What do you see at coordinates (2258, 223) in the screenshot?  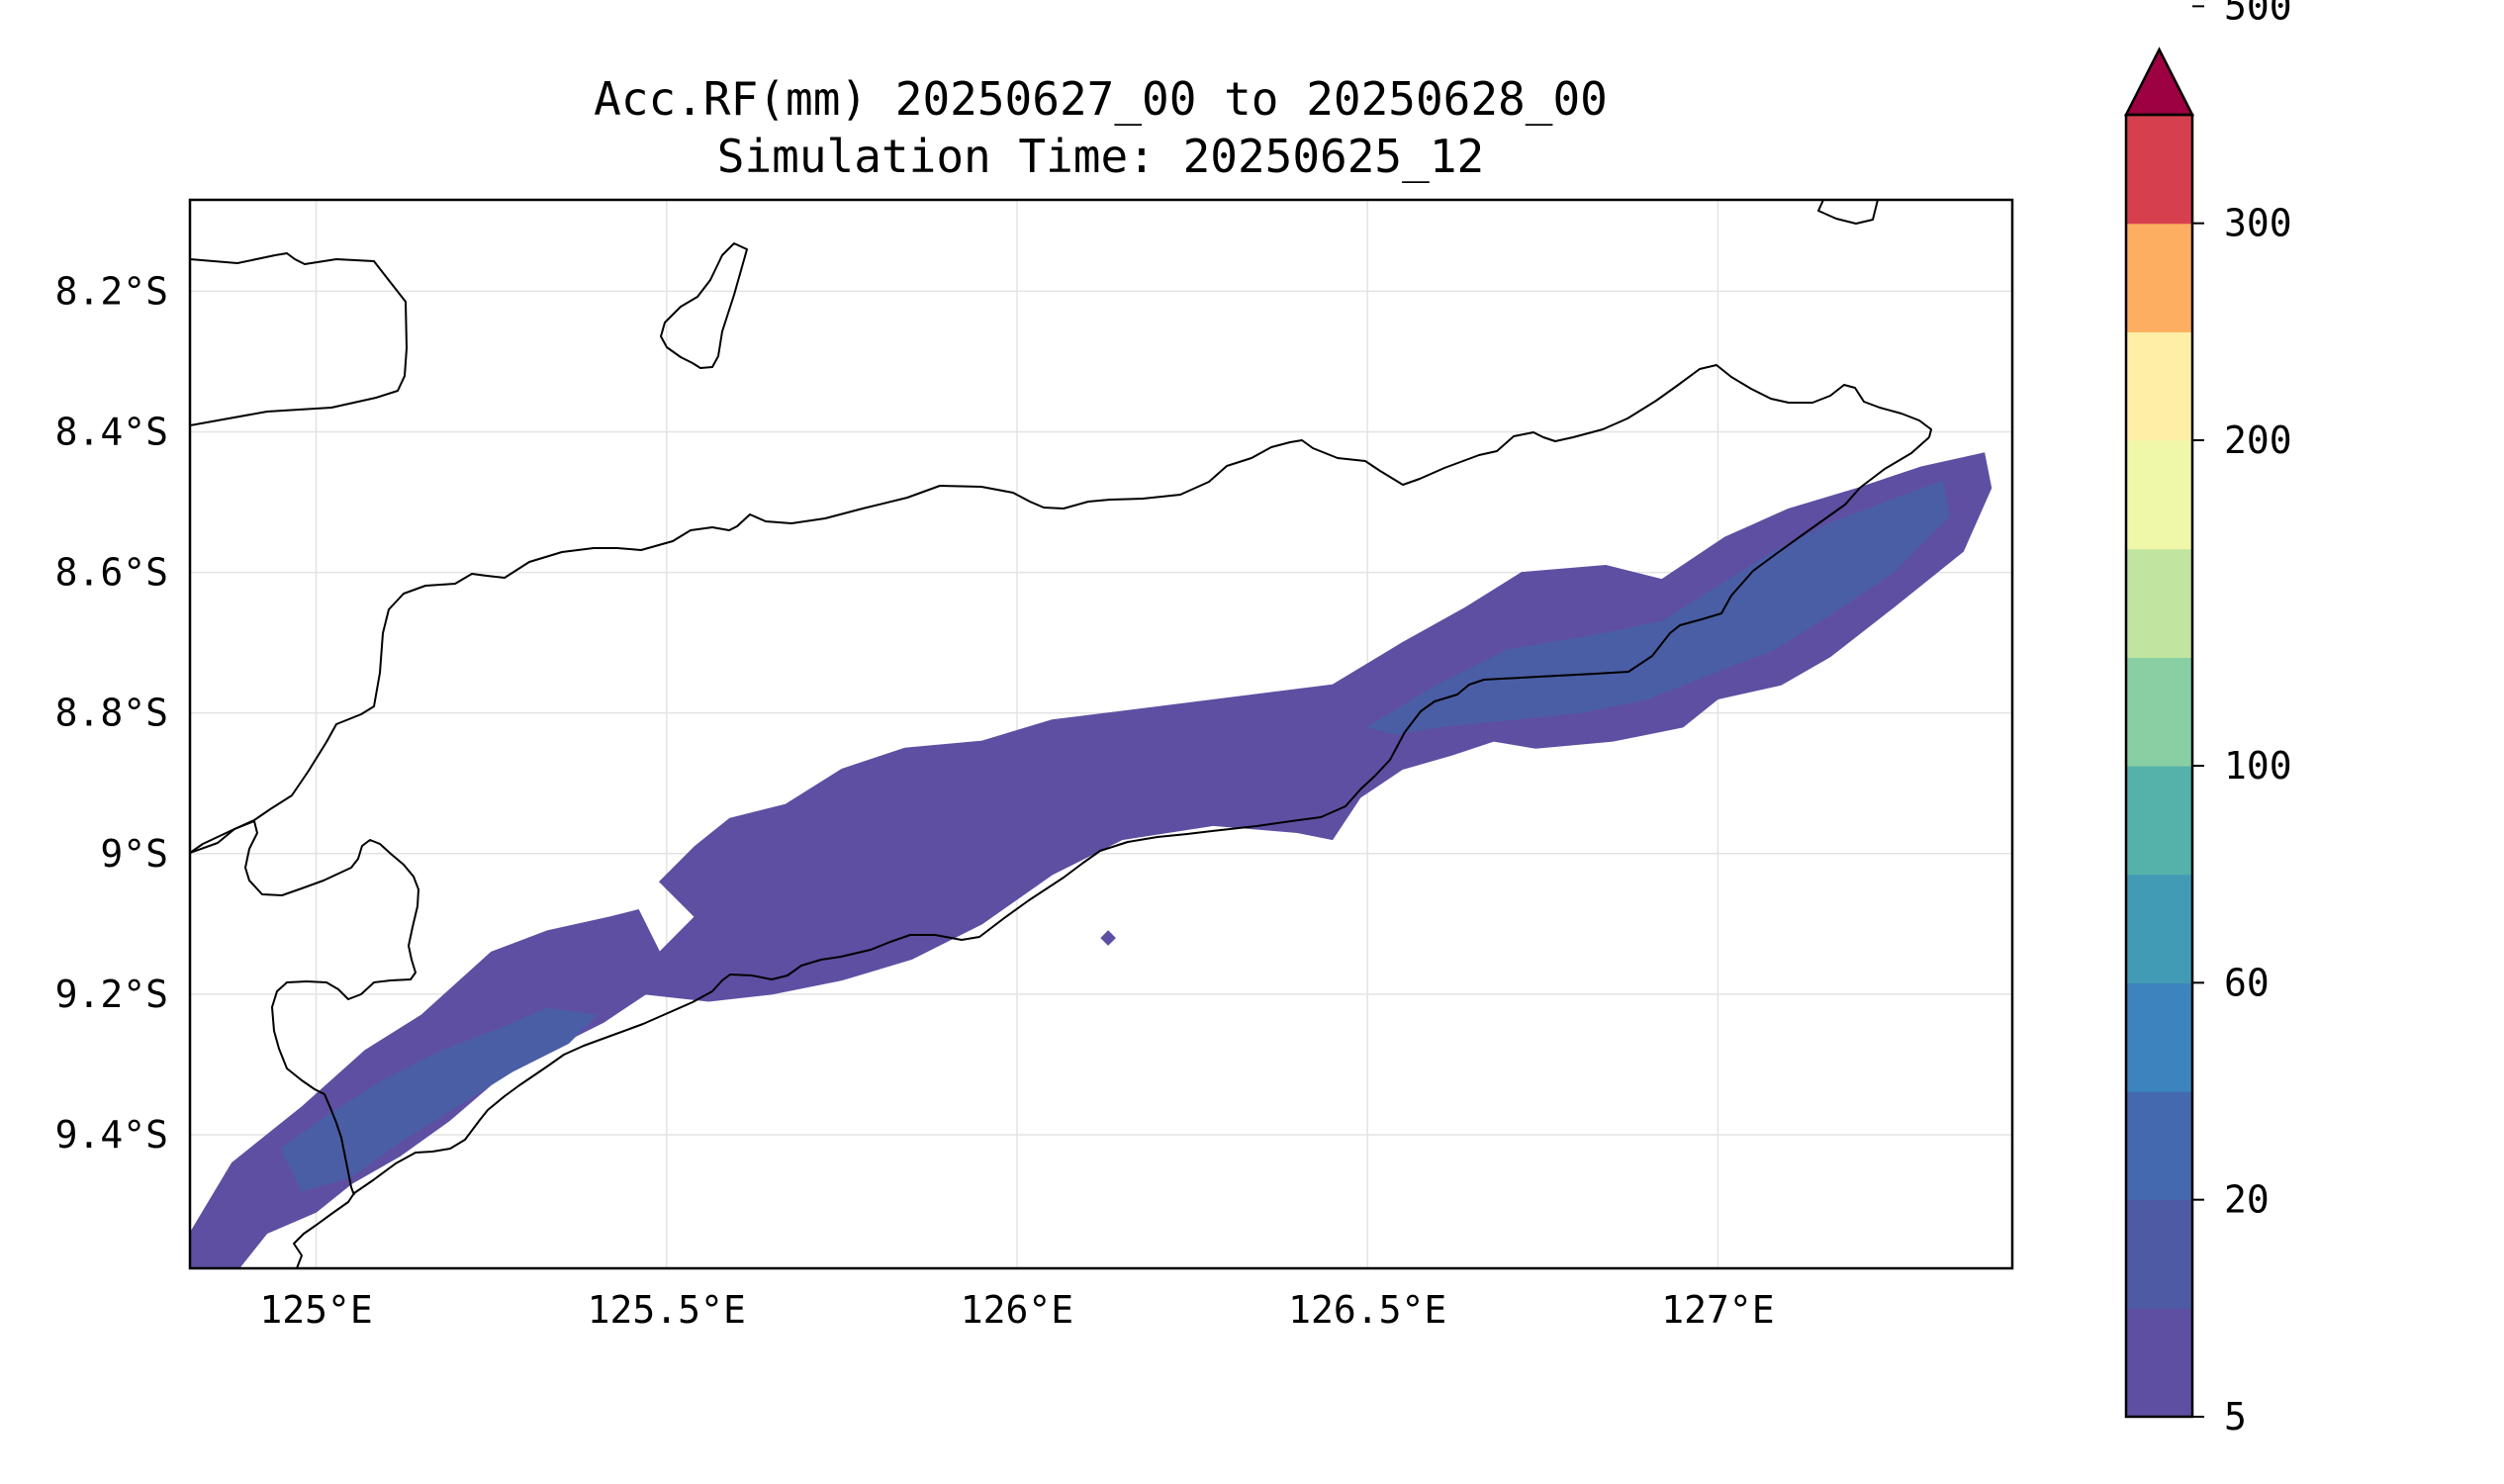 I see `colorbar-tick-label: 300` at bounding box center [2258, 223].